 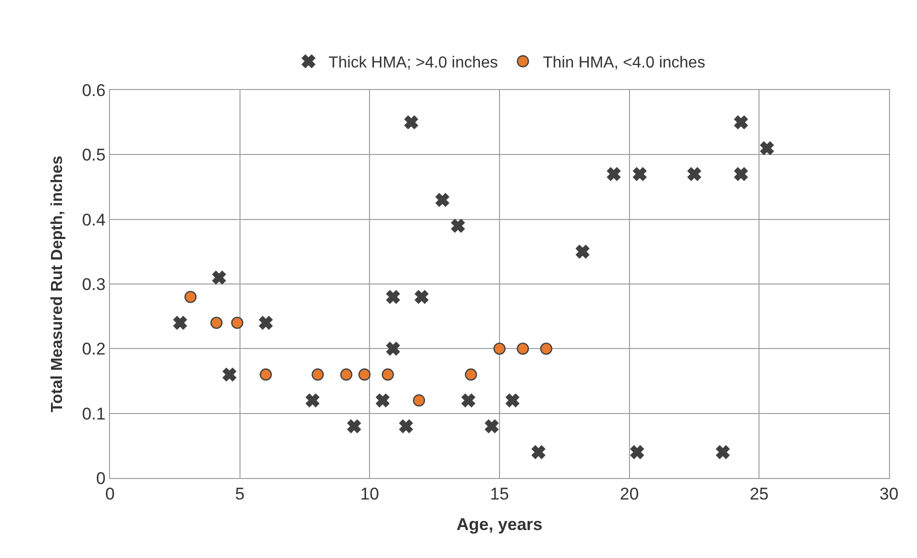 What do you see at coordinates (889, 494) in the screenshot?
I see `x-tick-label: 30` at bounding box center [889, 494].